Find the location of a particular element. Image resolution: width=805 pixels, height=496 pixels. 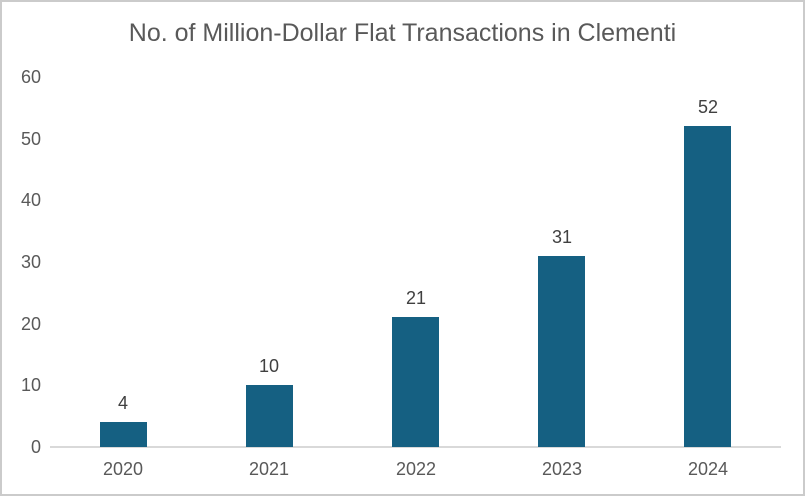

x-tick-label-2023: 2023 is located at coordinates (562, 469).